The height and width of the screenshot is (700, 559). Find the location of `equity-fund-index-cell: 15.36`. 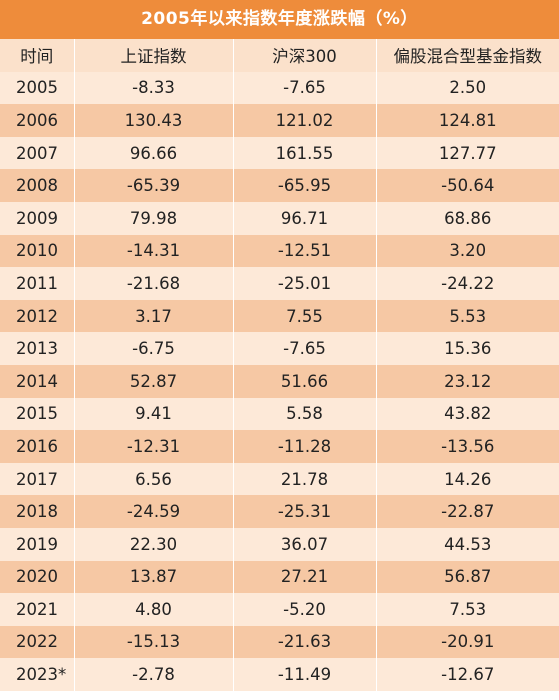

equity-fund-index-cell: 15.36 is located at coordinates (467, 348).